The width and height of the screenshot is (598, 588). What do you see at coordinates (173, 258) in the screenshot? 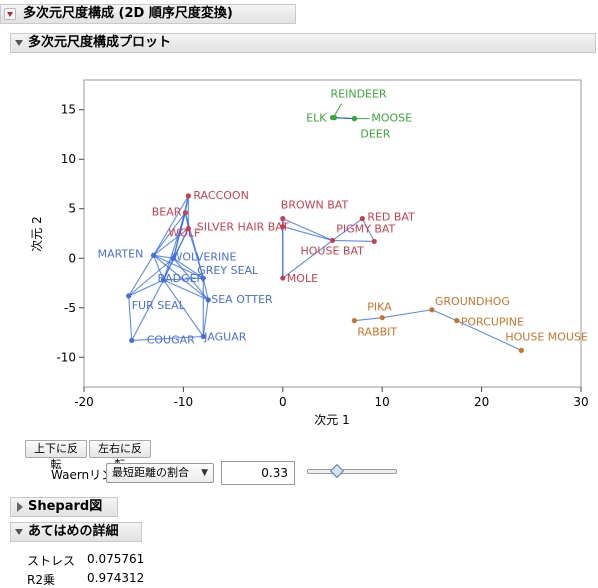
I see `point-wolverine` at bounding box center [173, 258].